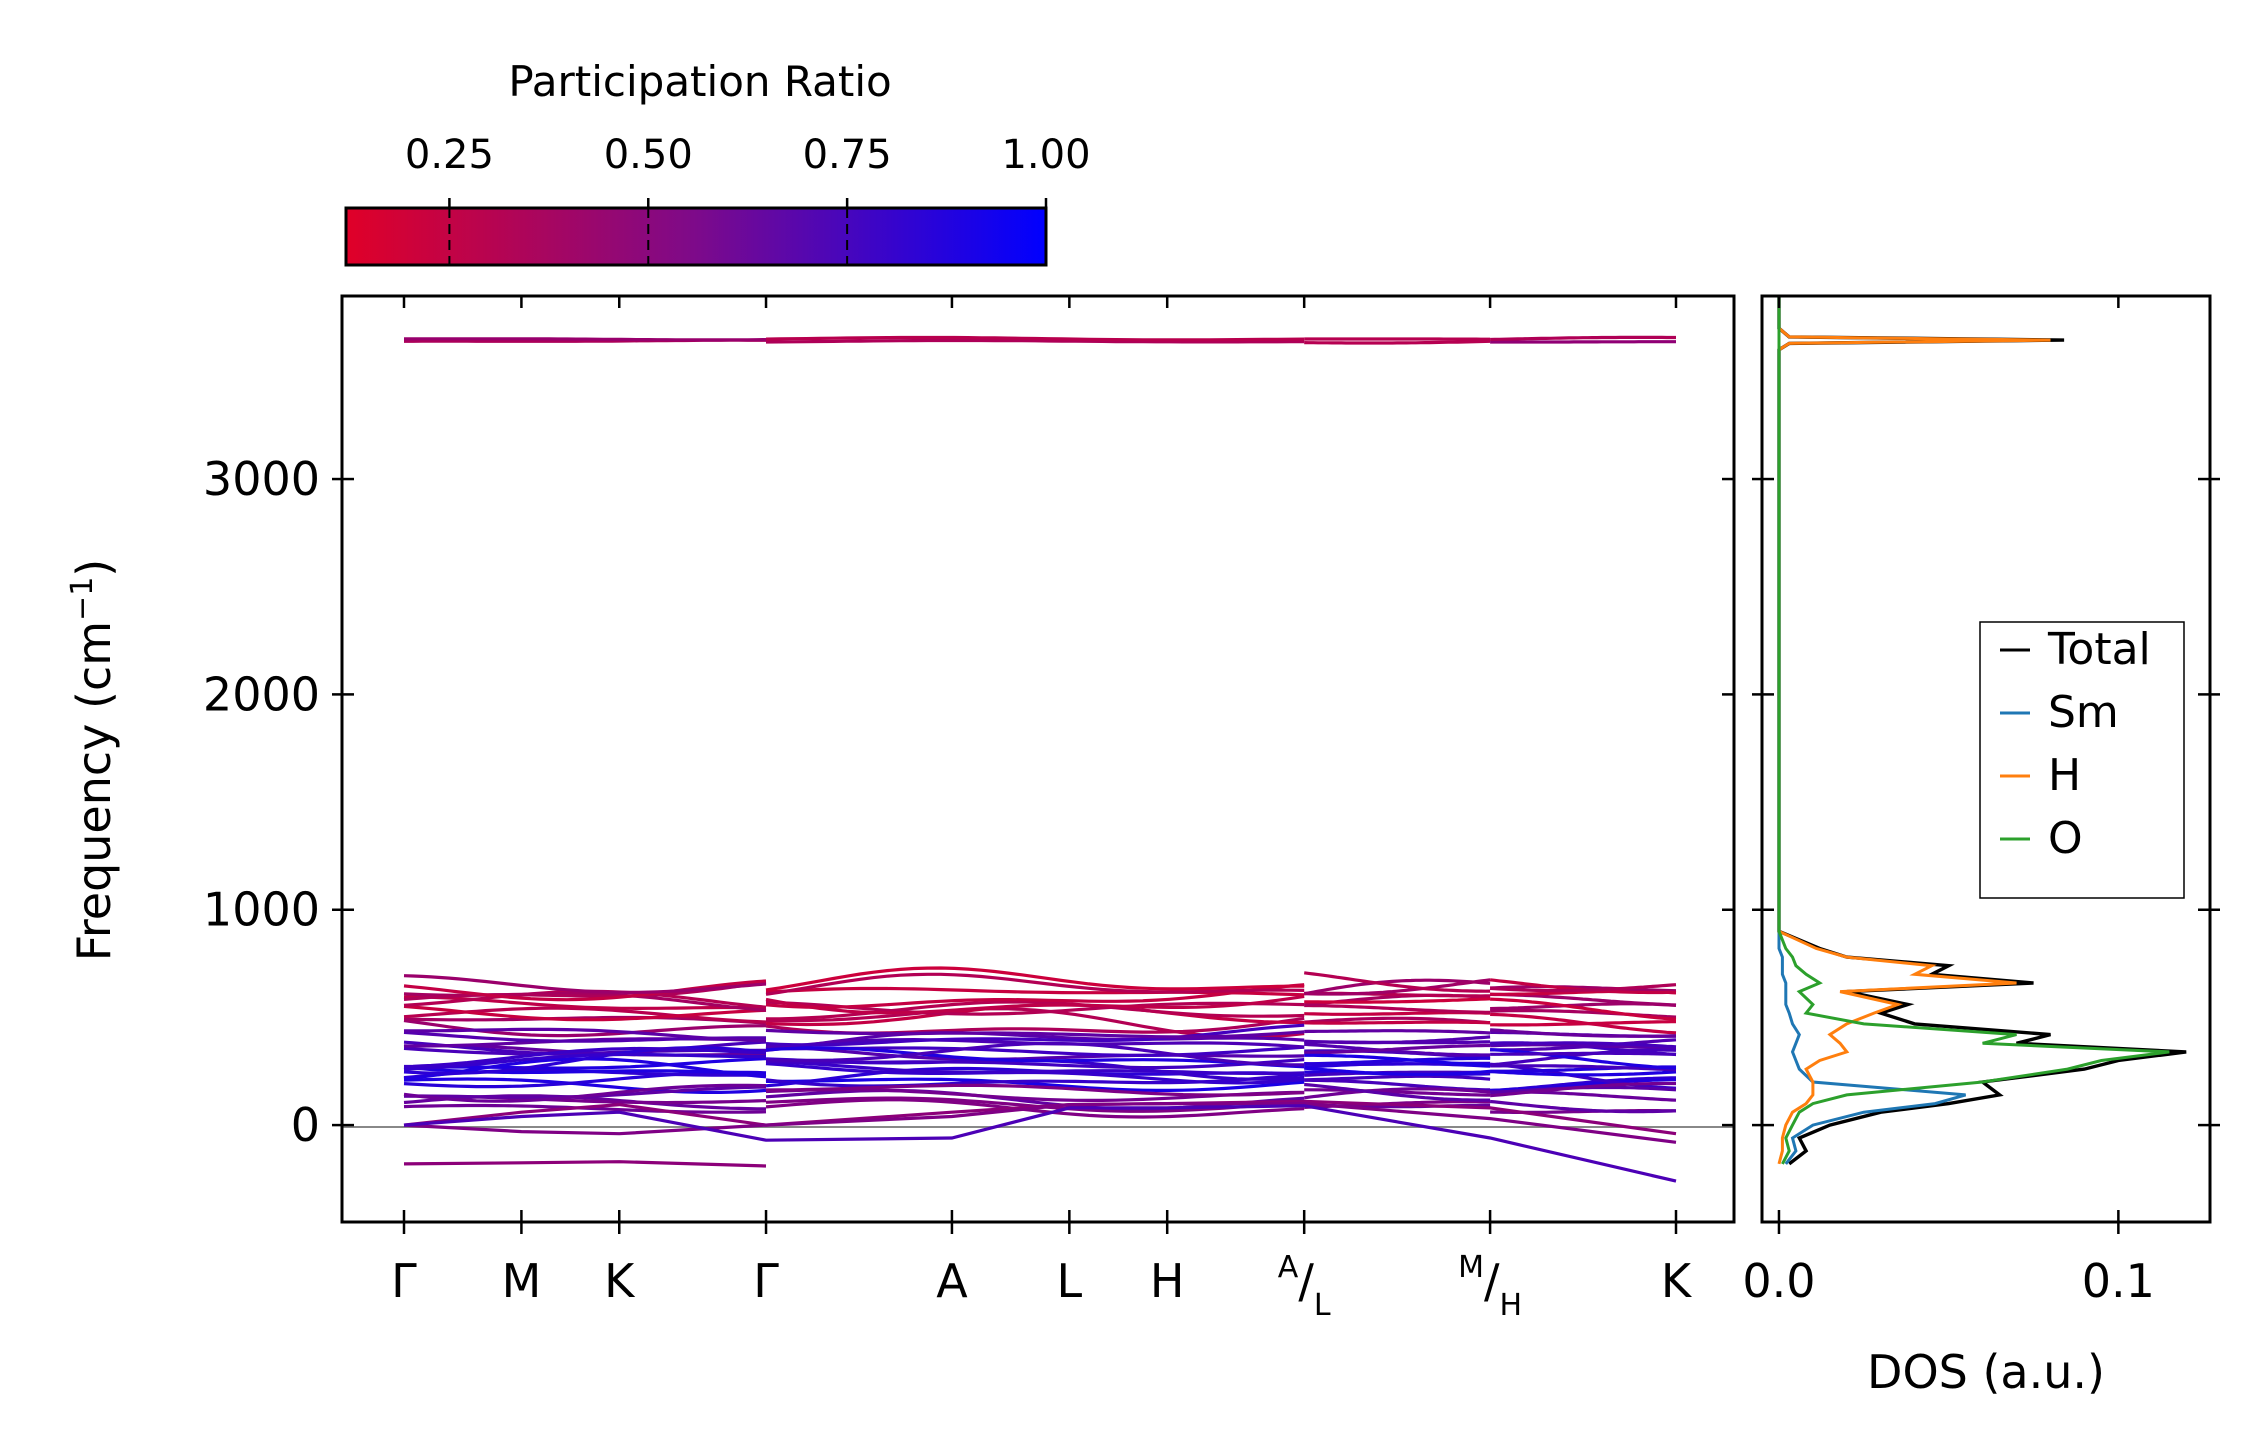 This screenshot has width=2259, height=1455. What do you see at coordinates (699, 81) in the screenshot?
I see `colorbar-title: Participation Ratio` at bounding box center [699, 81].